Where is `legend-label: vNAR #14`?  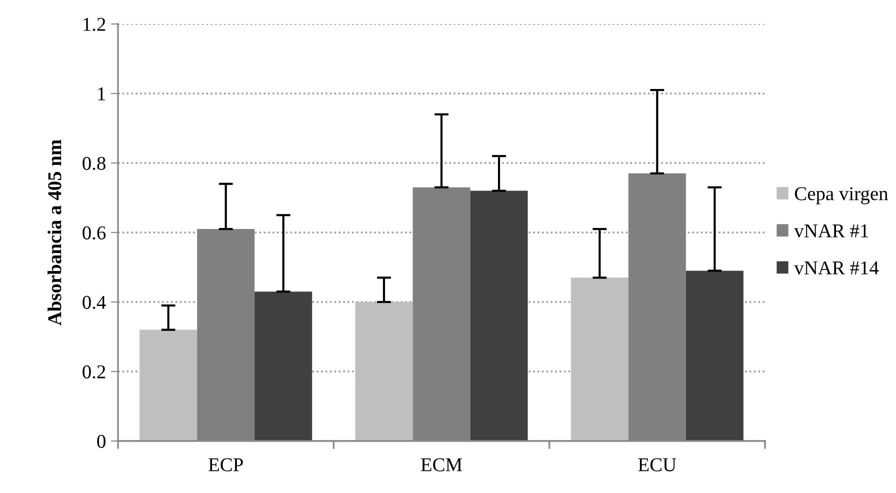
legend-label: vNAR #14 is located at coordinates (836, 267).